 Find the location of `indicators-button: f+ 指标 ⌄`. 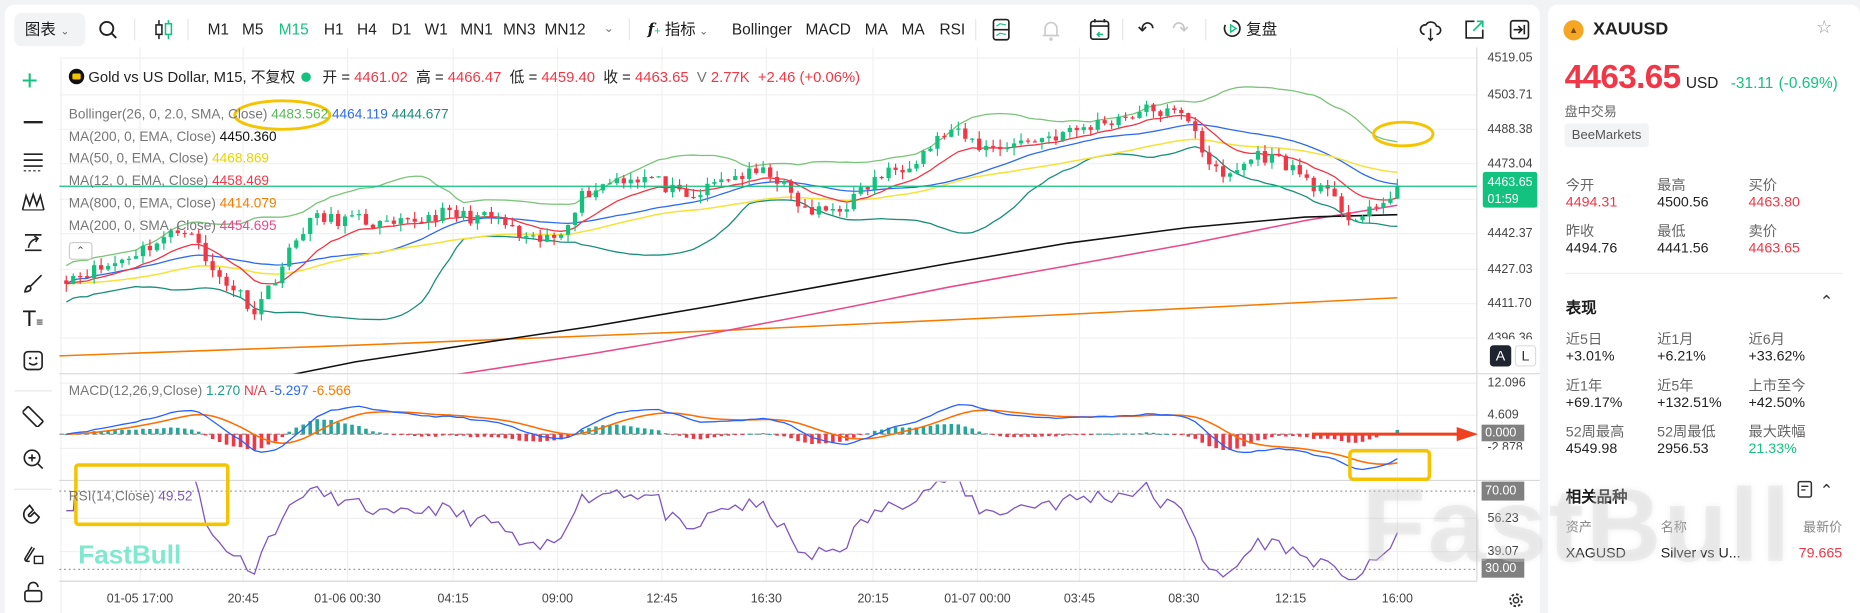

indicators-button: f+ 指标 ⌄ is located at coordinates (678, 30).